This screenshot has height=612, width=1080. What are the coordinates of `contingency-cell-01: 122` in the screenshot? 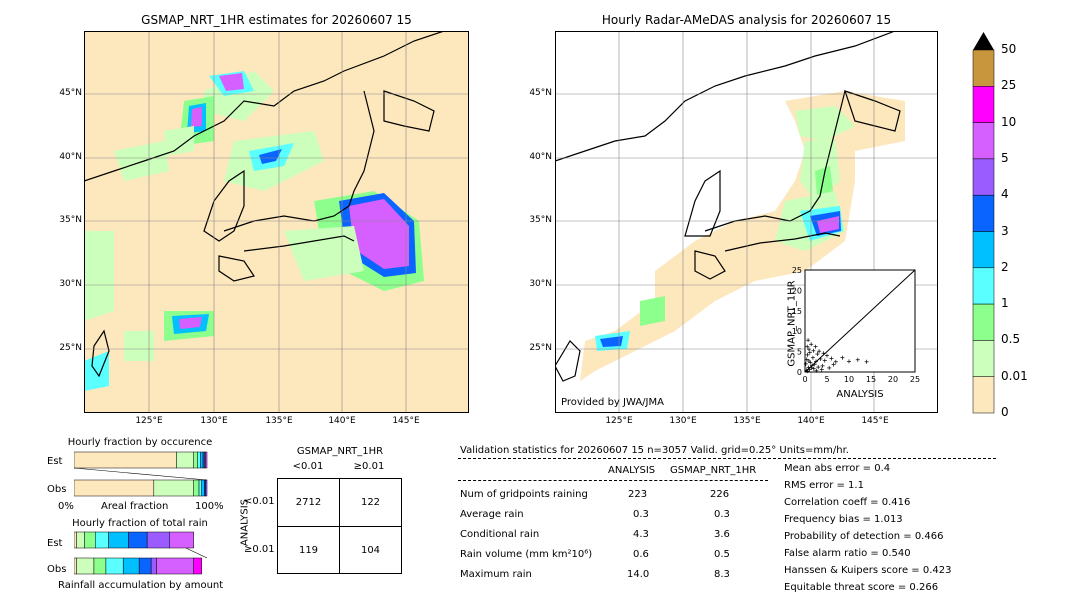 It's located at (370, 502).